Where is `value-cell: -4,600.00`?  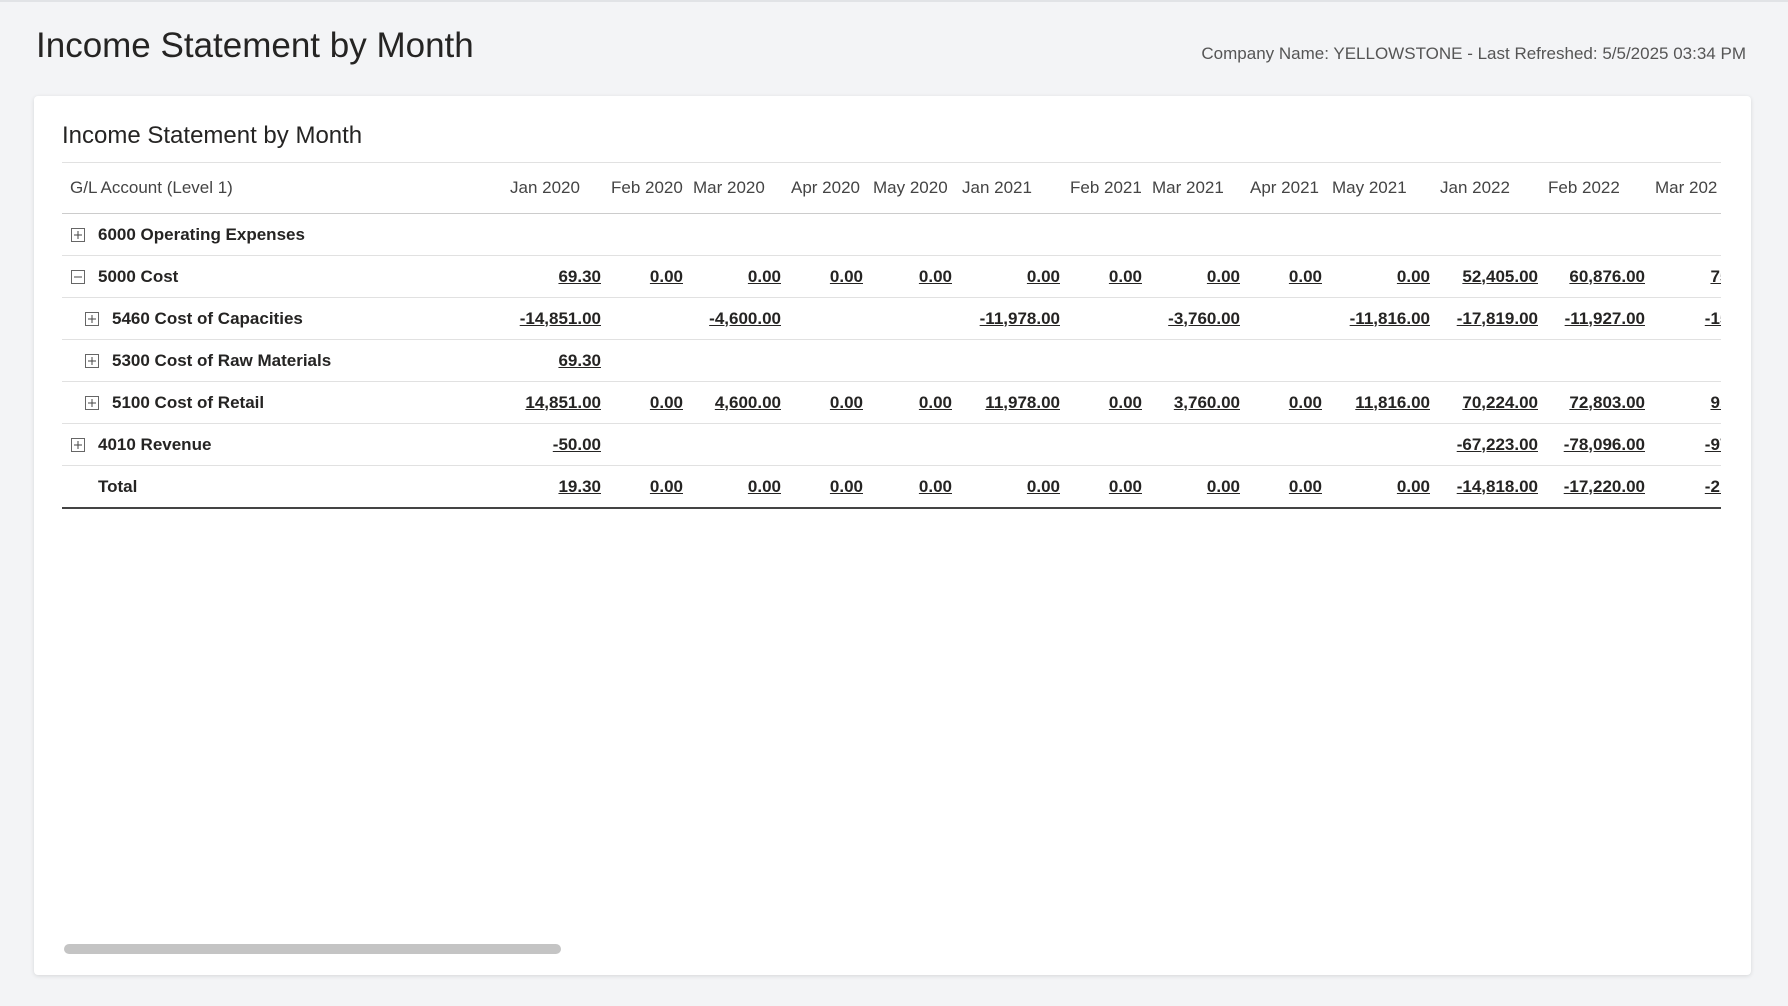
value-cell: -4,600.00 is located at coordinates (734, 318).